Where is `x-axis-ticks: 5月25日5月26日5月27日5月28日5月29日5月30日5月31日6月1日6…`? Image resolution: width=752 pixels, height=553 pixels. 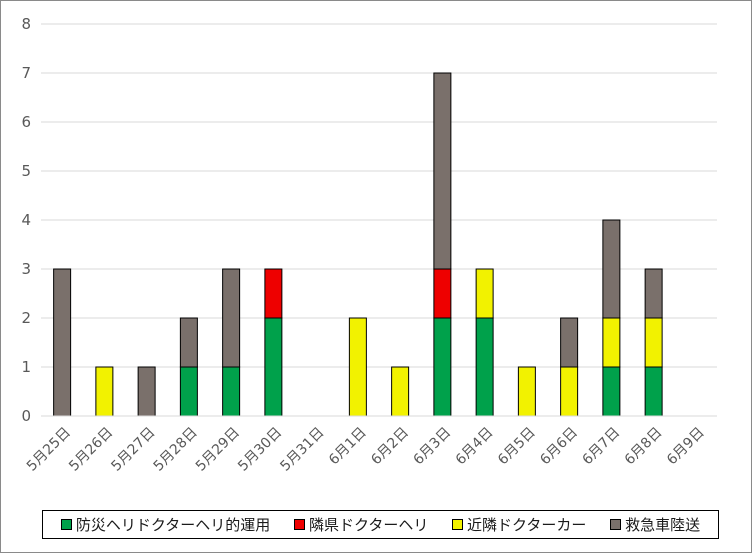
x-axis-ticks: 5月25日5月26日5月27日5月28日5月29日5月30日5月31日6月1日6… is located at coordinates (366, 450).